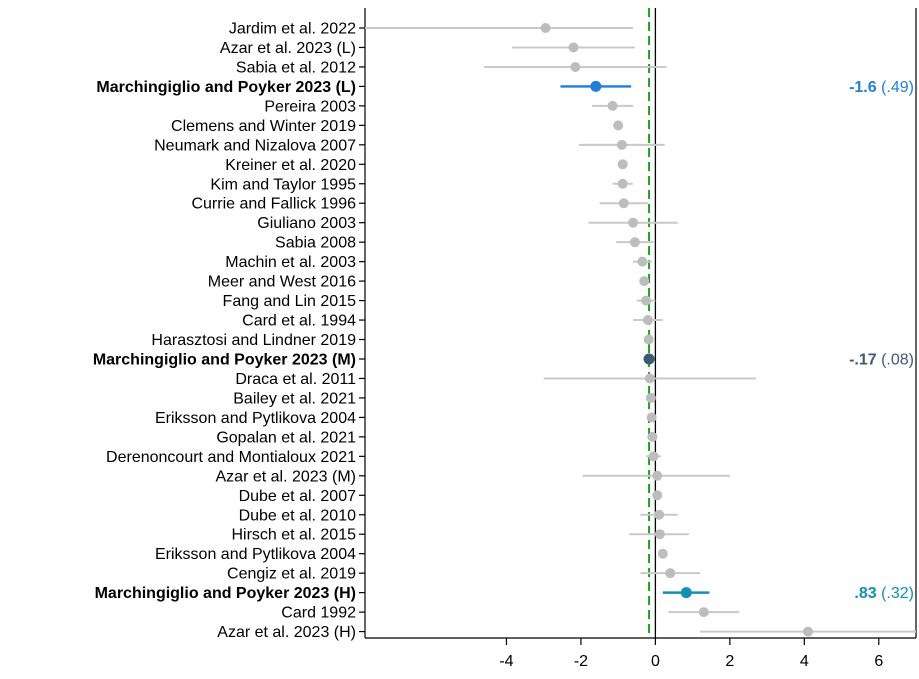  Describe the element at coordinates (296, 67) in the screenshot. I see `study-label: Sabia et al. 2012` at that location.